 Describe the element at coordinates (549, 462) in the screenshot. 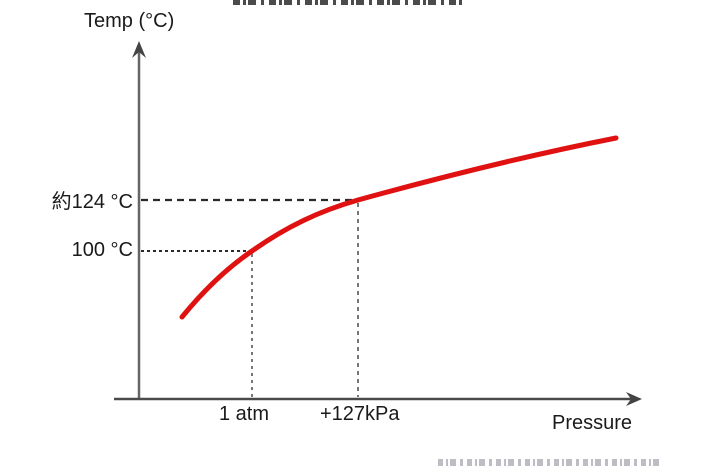

I see `cropped-caption-text` at that location.